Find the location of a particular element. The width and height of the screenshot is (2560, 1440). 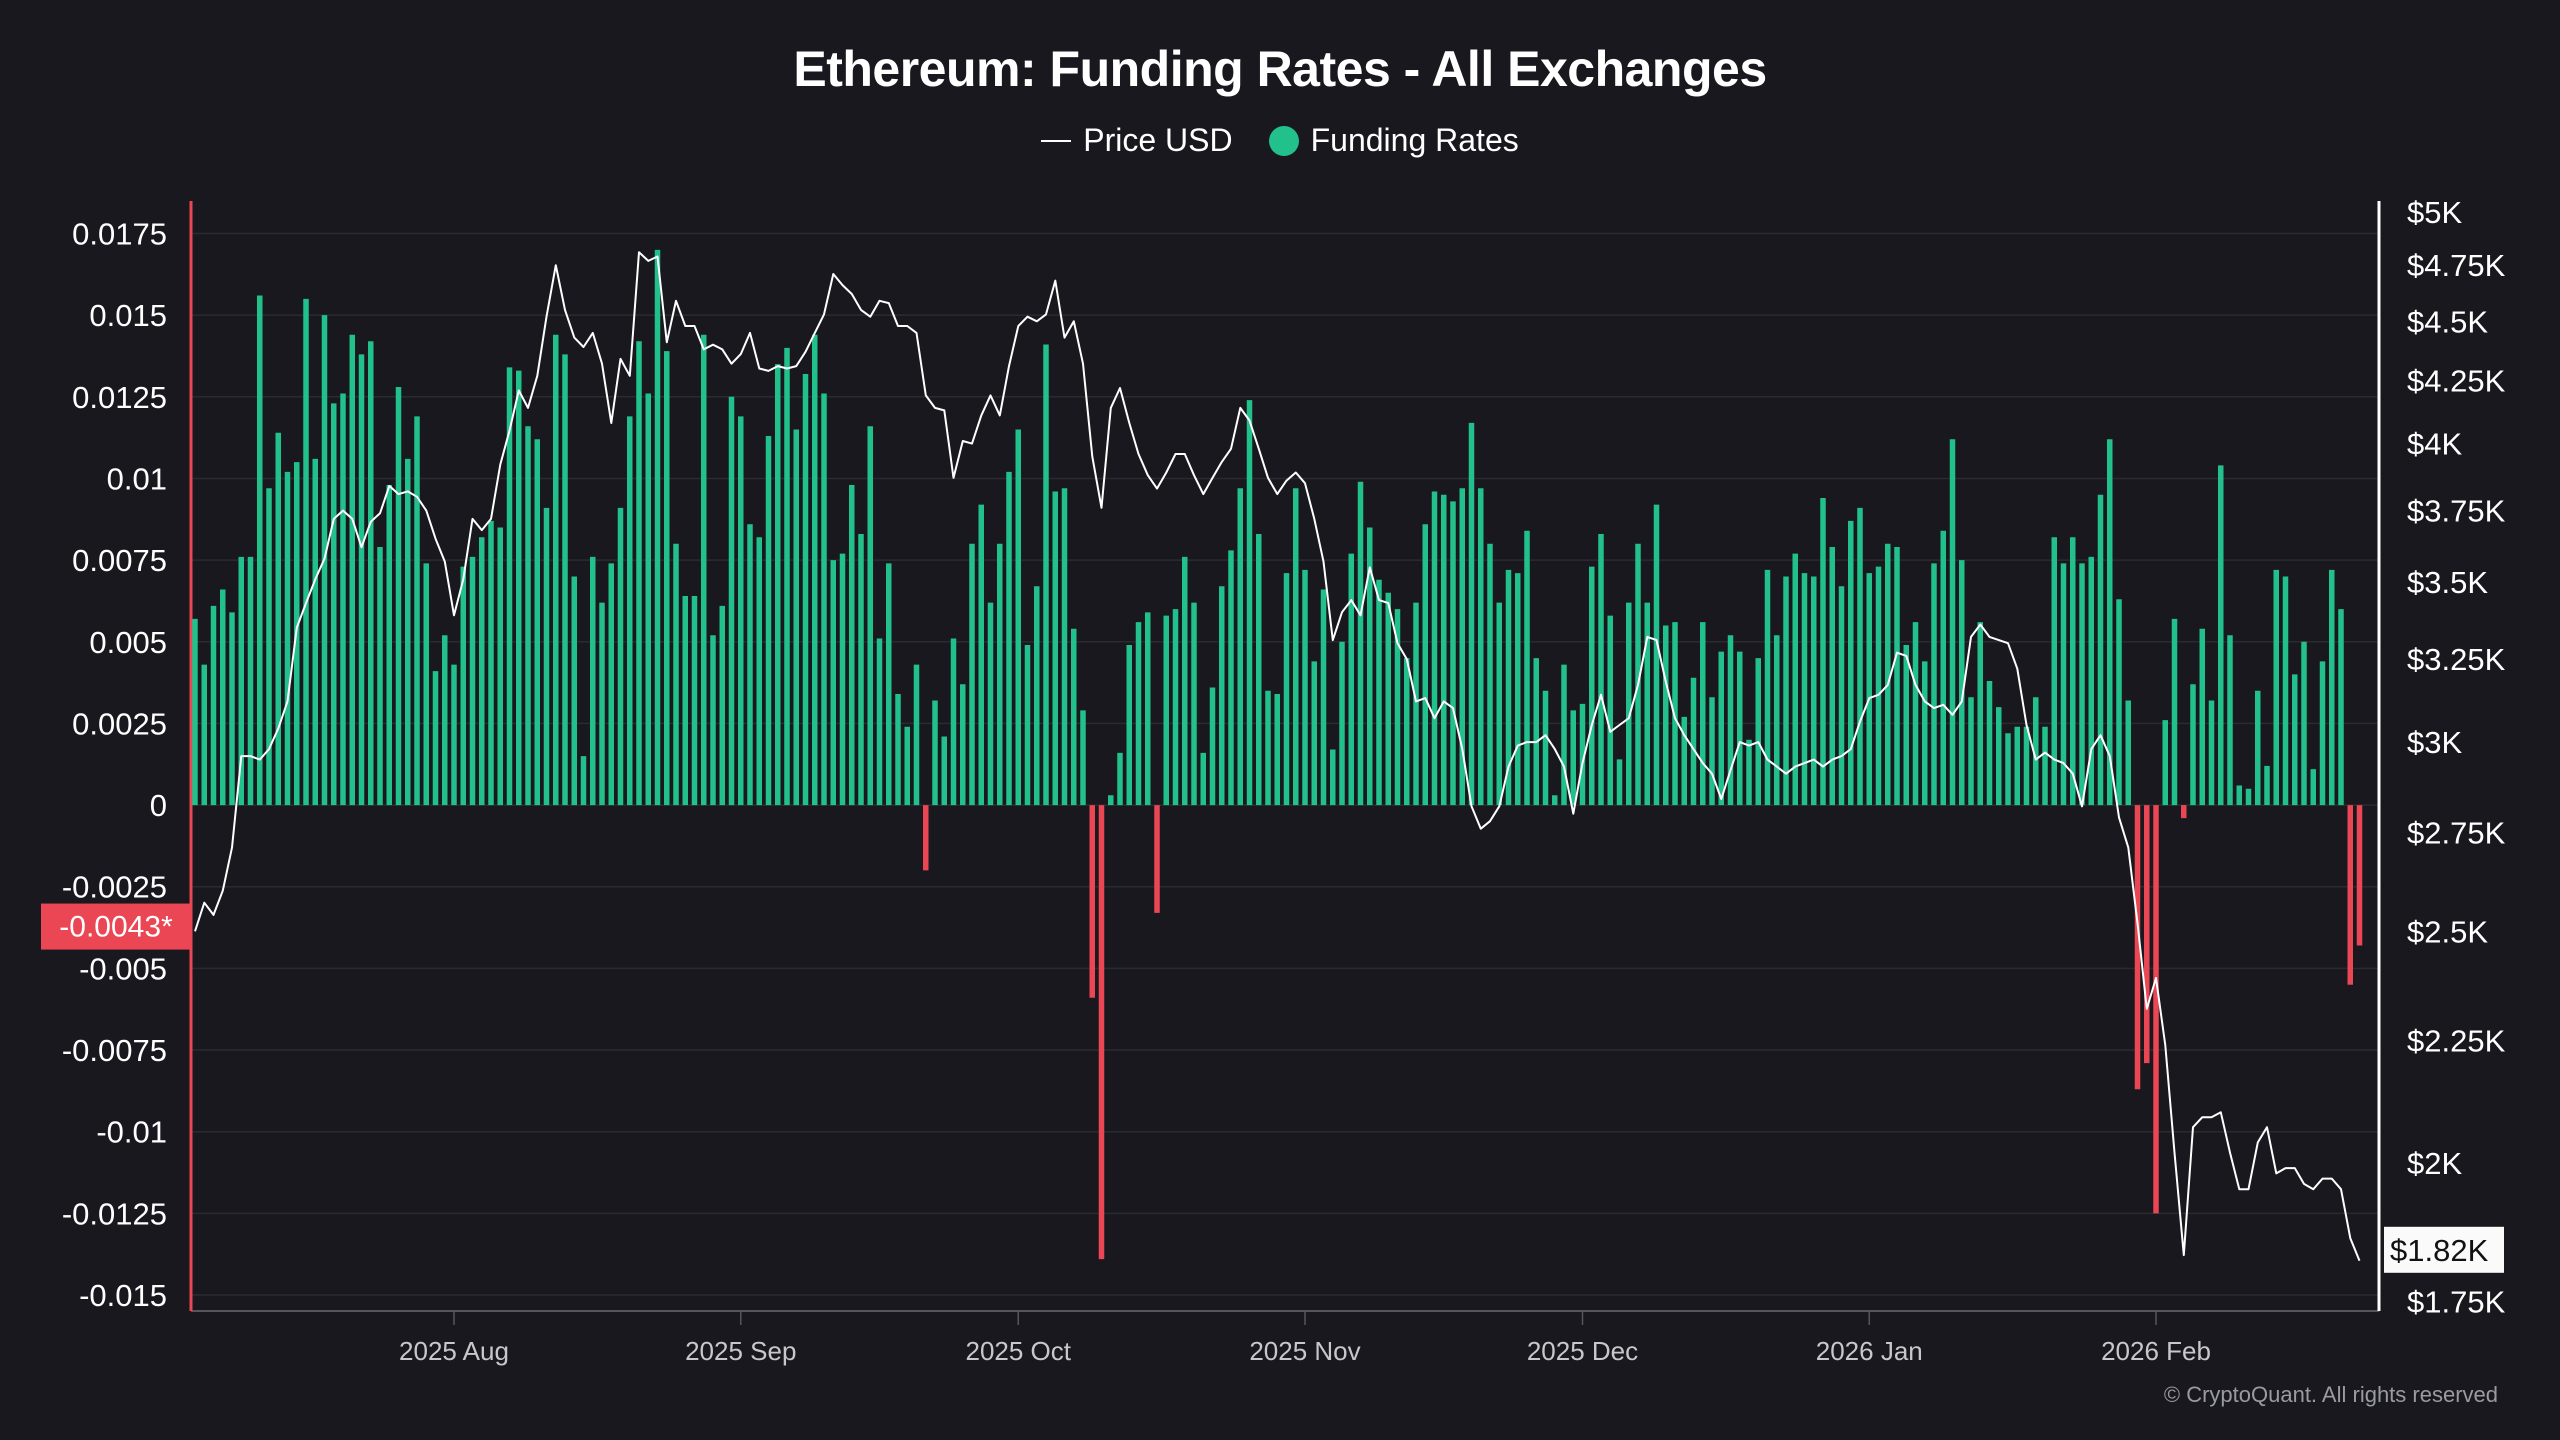

y-right-tick-label: $3.5K is located at coordinates (2447, 582).